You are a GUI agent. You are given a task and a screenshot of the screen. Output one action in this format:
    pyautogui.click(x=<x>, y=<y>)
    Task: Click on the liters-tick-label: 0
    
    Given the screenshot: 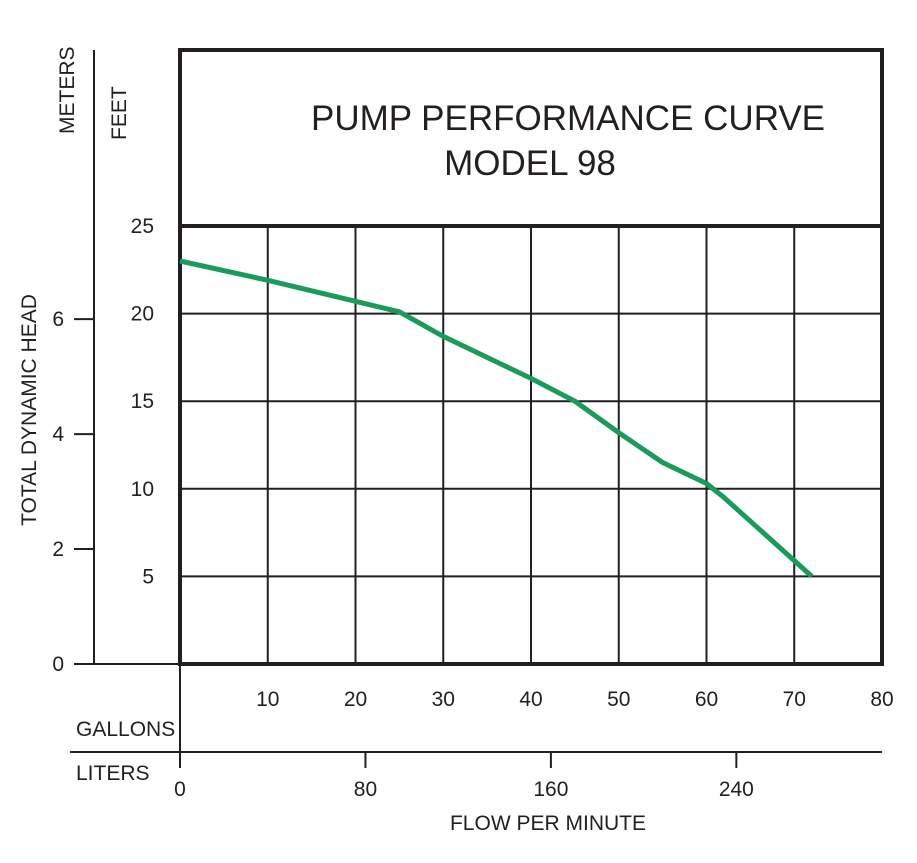 What is the action you would take?
    pyautogui.click(x=180, y=789)
    